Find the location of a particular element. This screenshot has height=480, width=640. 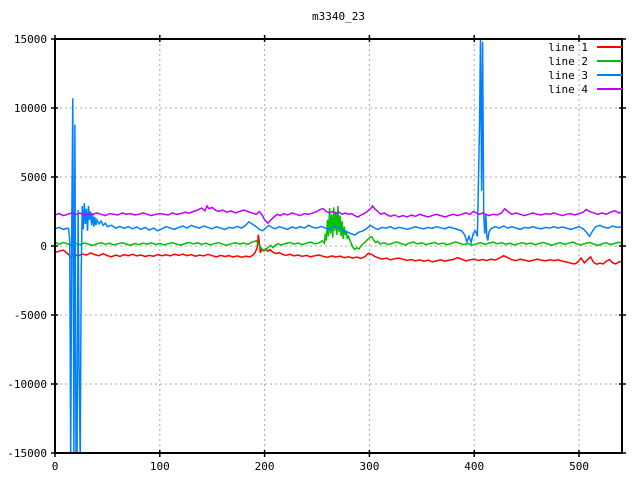

chart-title: m3340_23 is located at coordinates (338, 16).